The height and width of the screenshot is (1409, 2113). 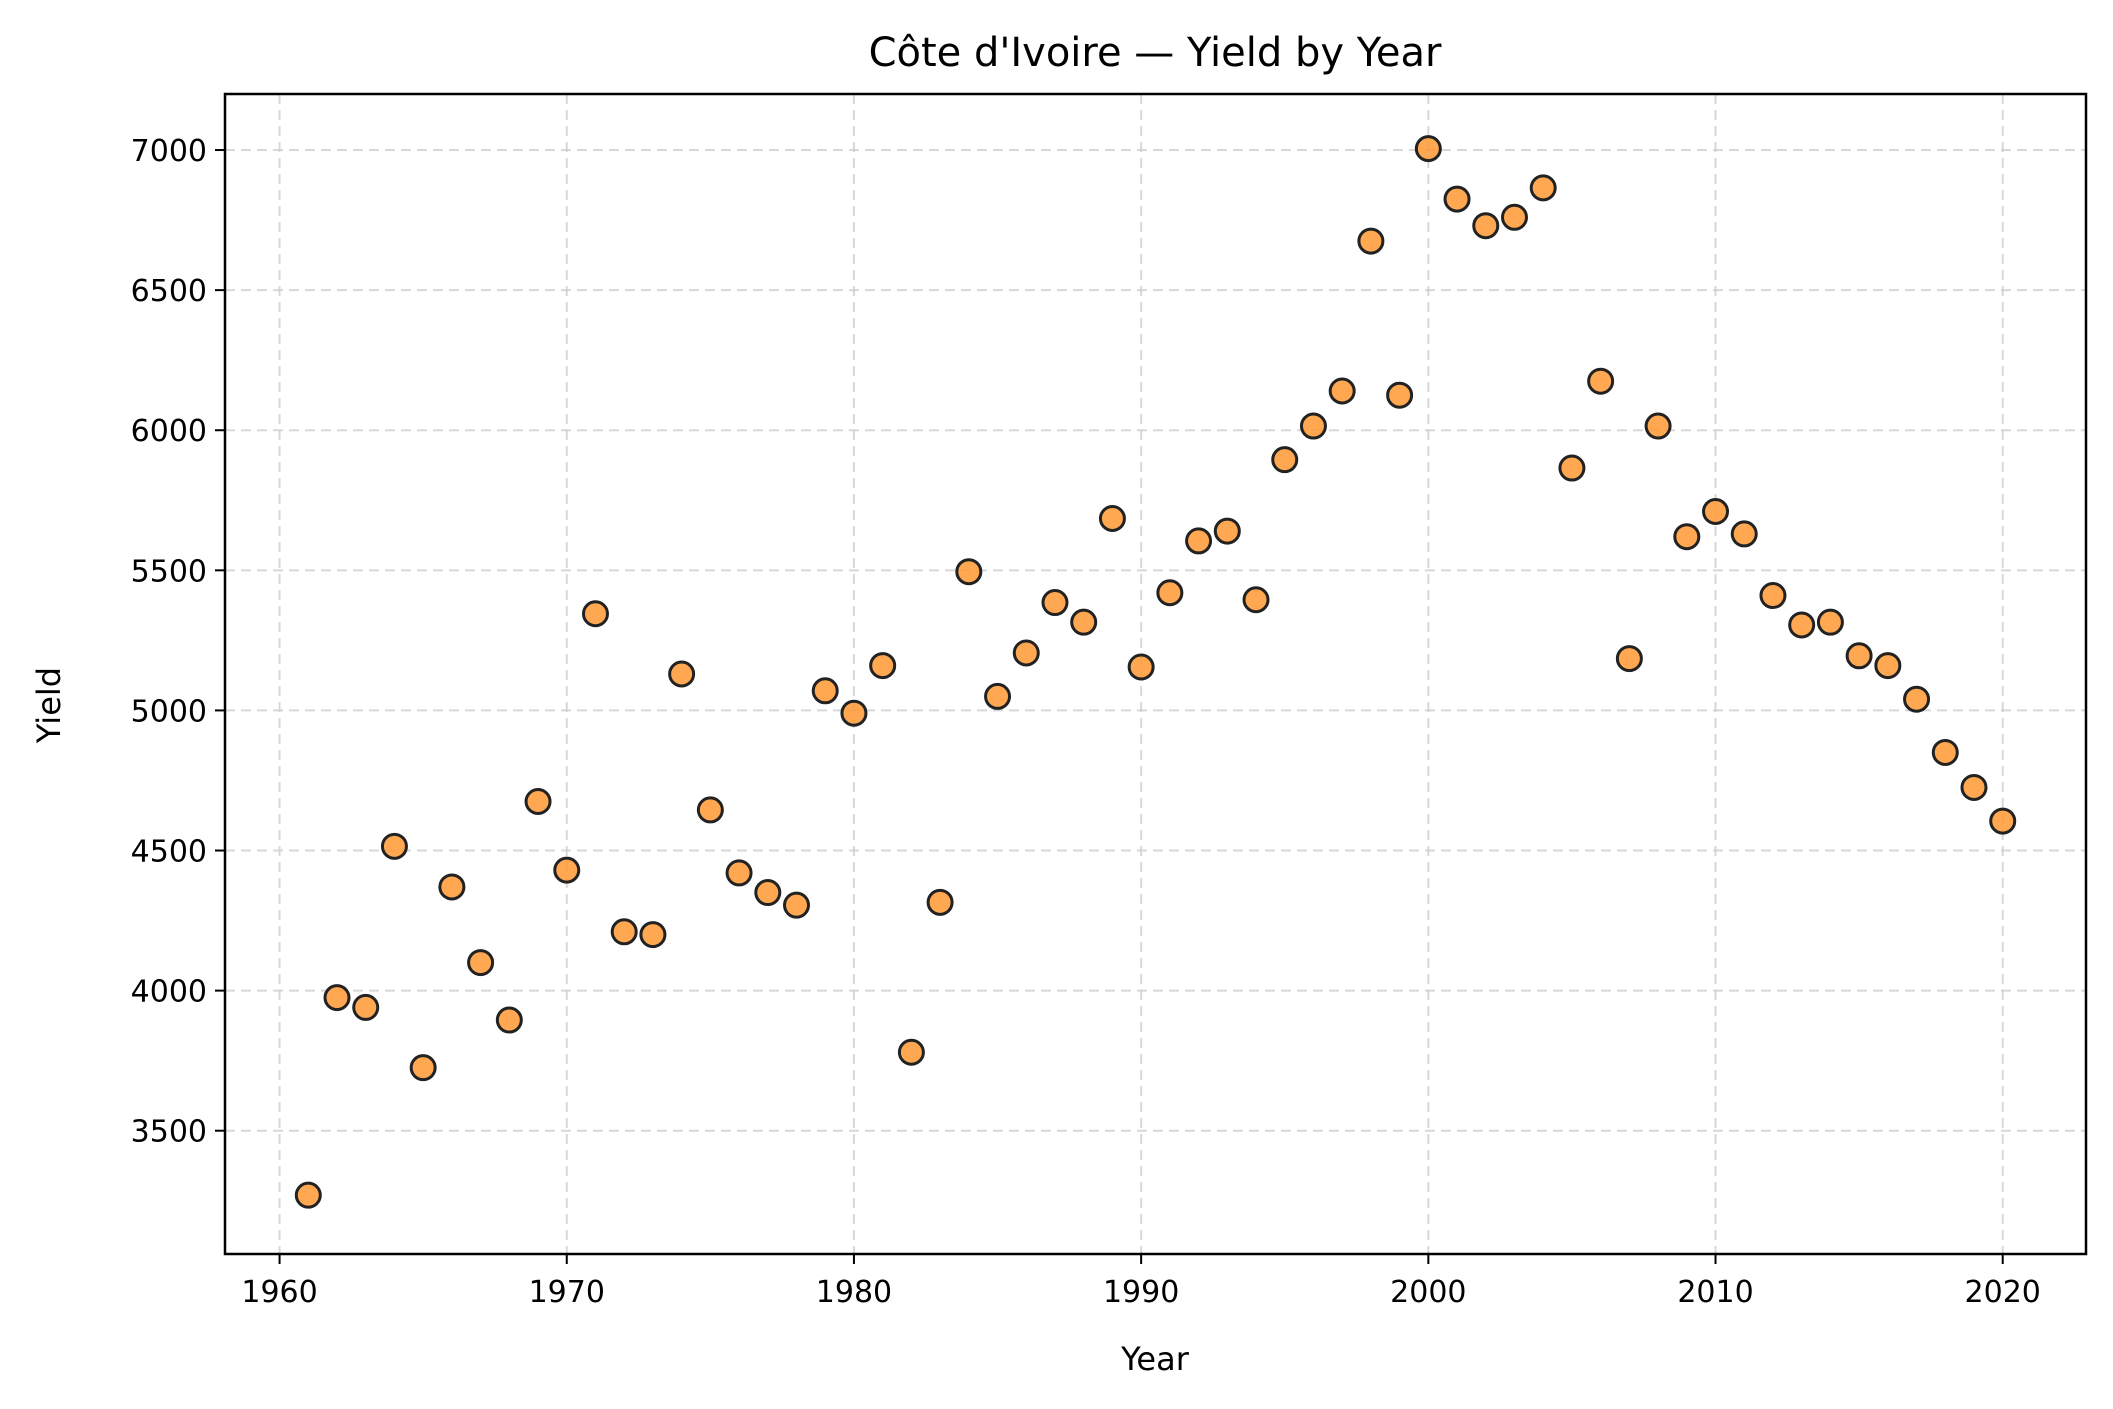 What do you see at coordinates (169, 1132) in the screenshot?
I see `y-tick-label: 3500` at bounding box center [169, 1132].